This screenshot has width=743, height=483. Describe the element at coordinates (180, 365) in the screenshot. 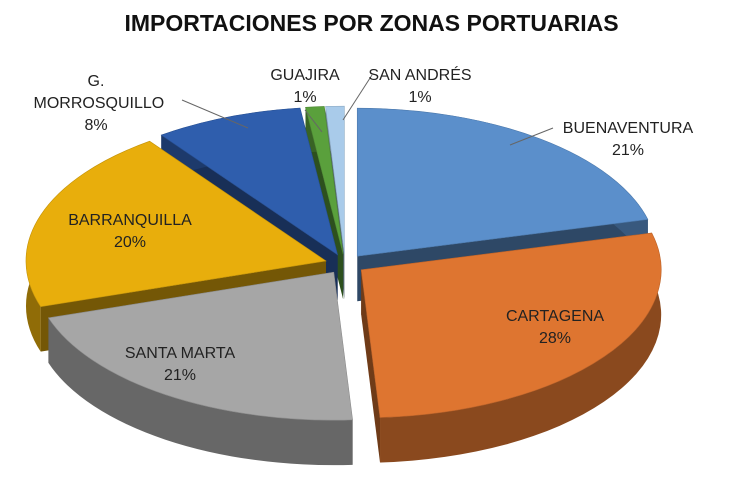

I see `slice-label: SANTA MARTA 21%` at that location.